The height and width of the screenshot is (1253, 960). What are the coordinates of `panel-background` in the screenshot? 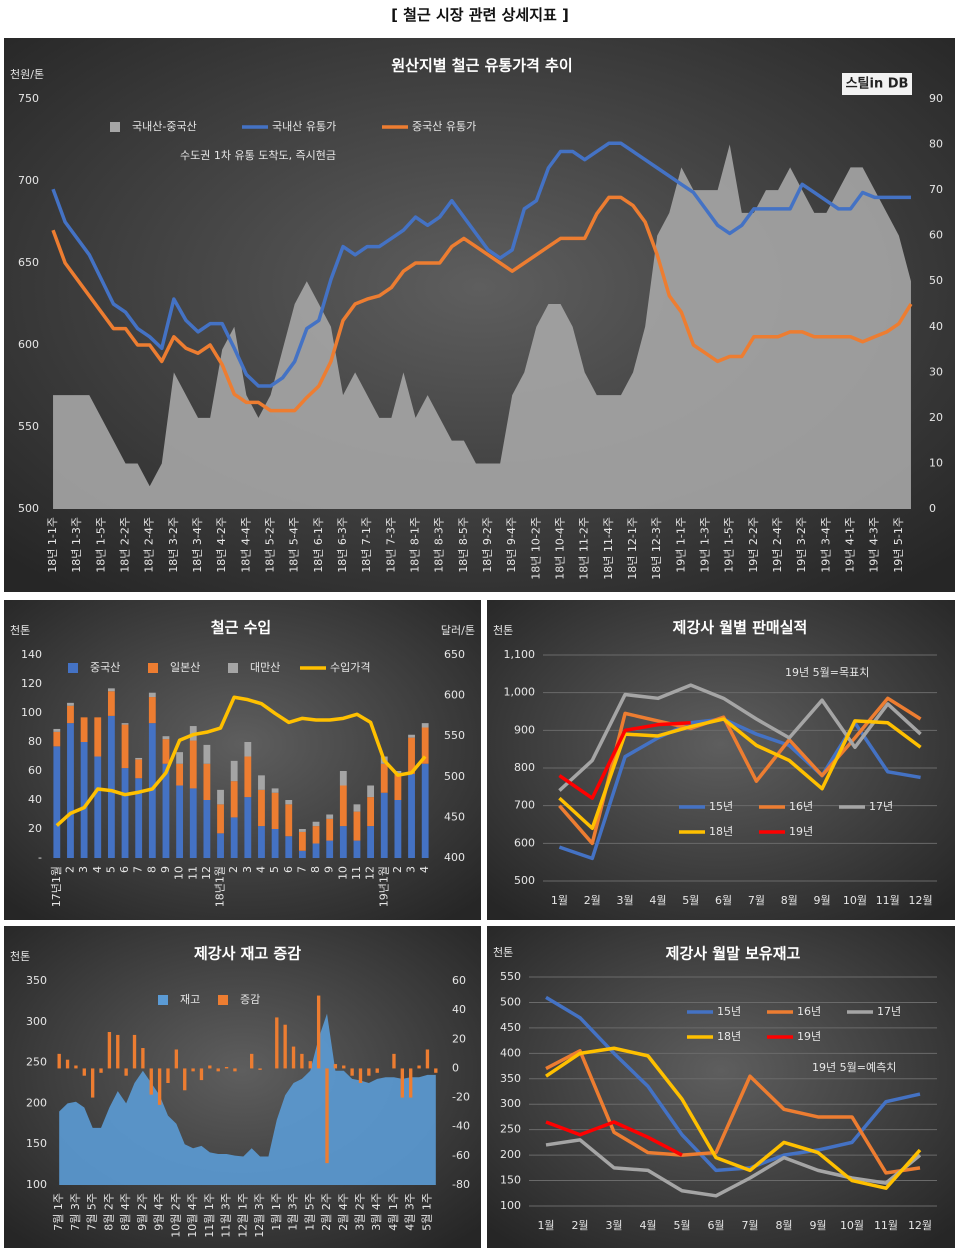 It's located at (721, 1087).